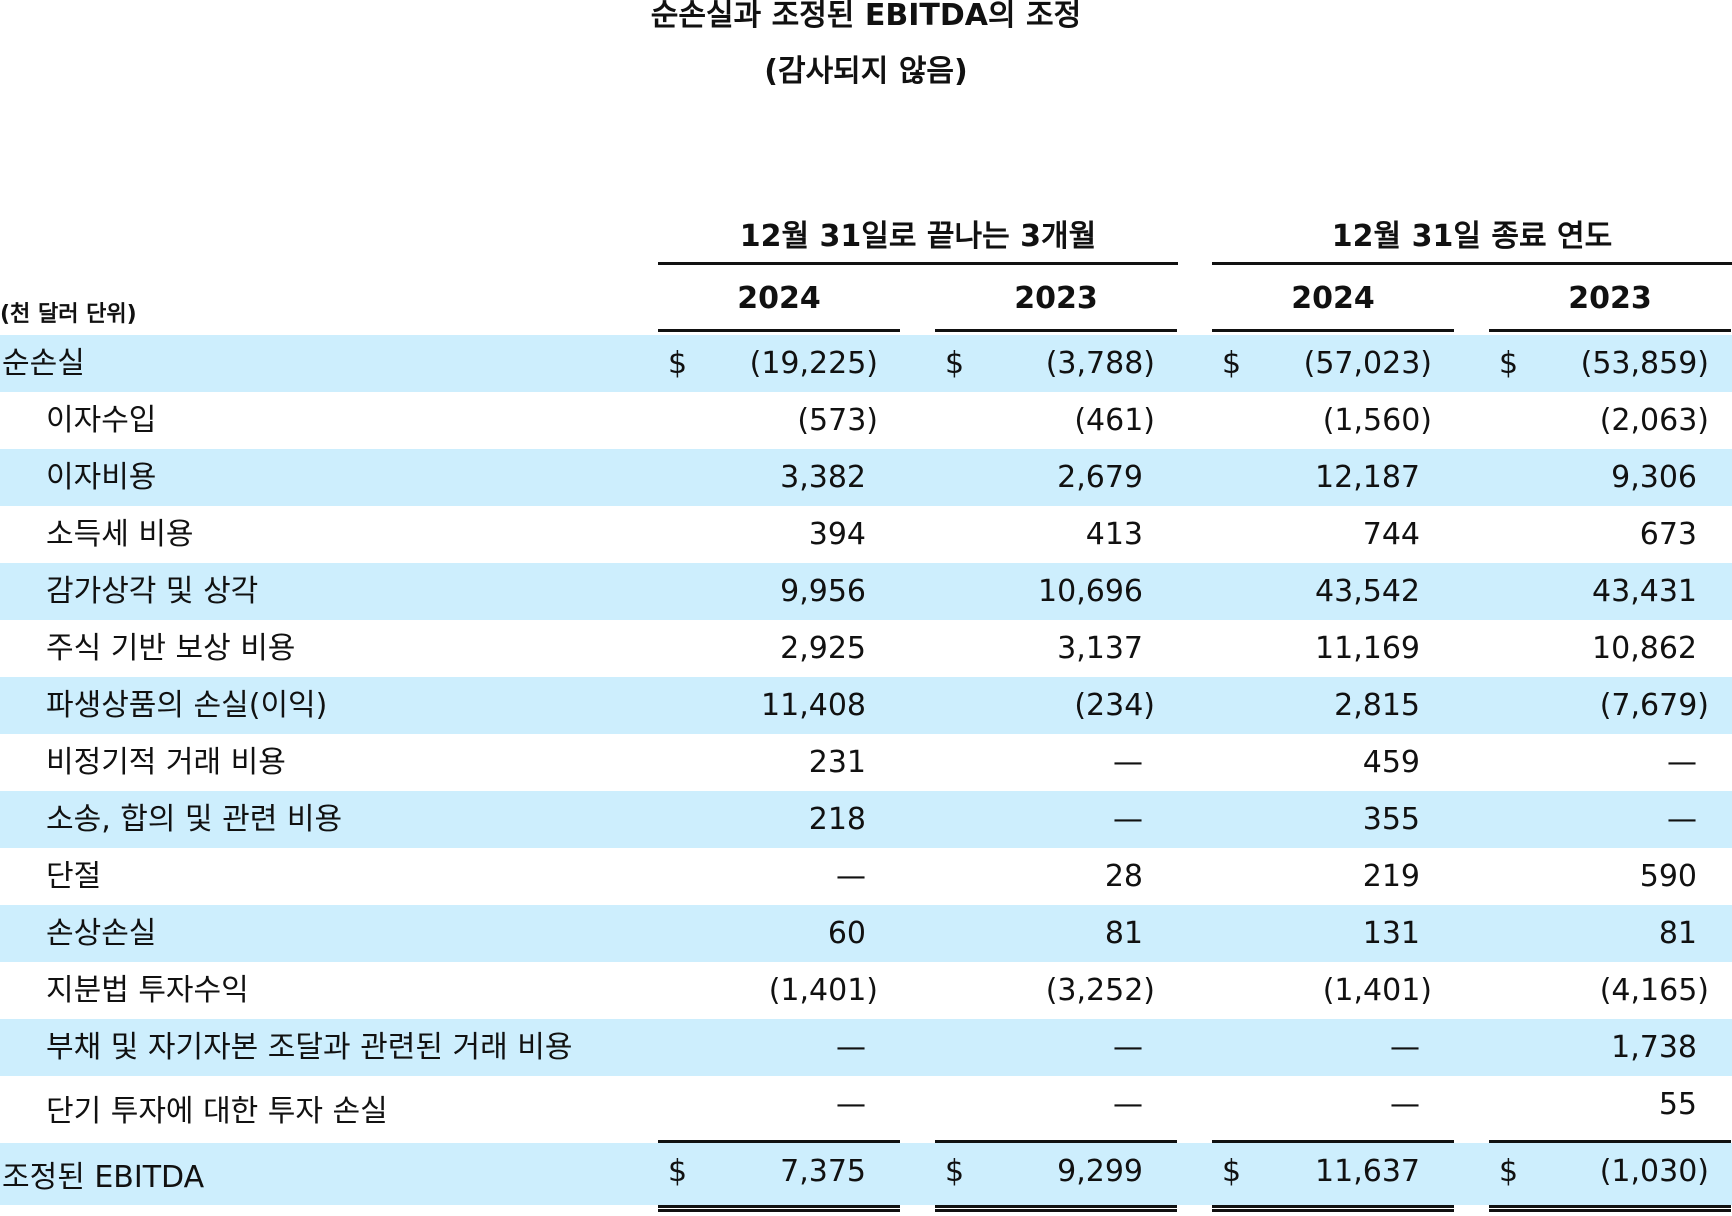 This screenshot has height=1216, width=1732. Describe the element at coordinates (43, 363) in the screenshot. I see `row-label: 순손실` at that location.